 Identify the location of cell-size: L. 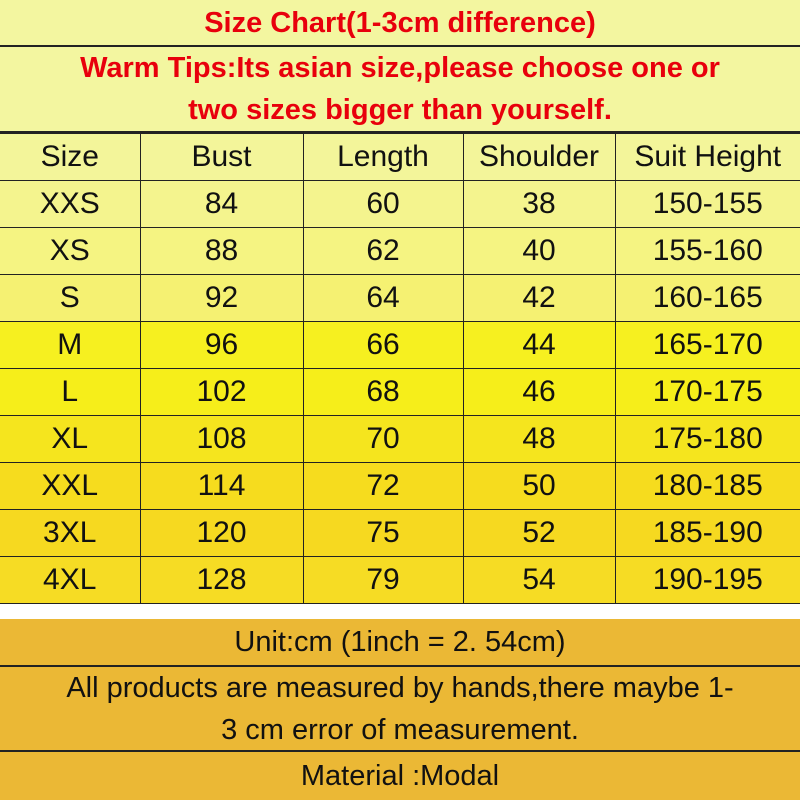
(70, 392).